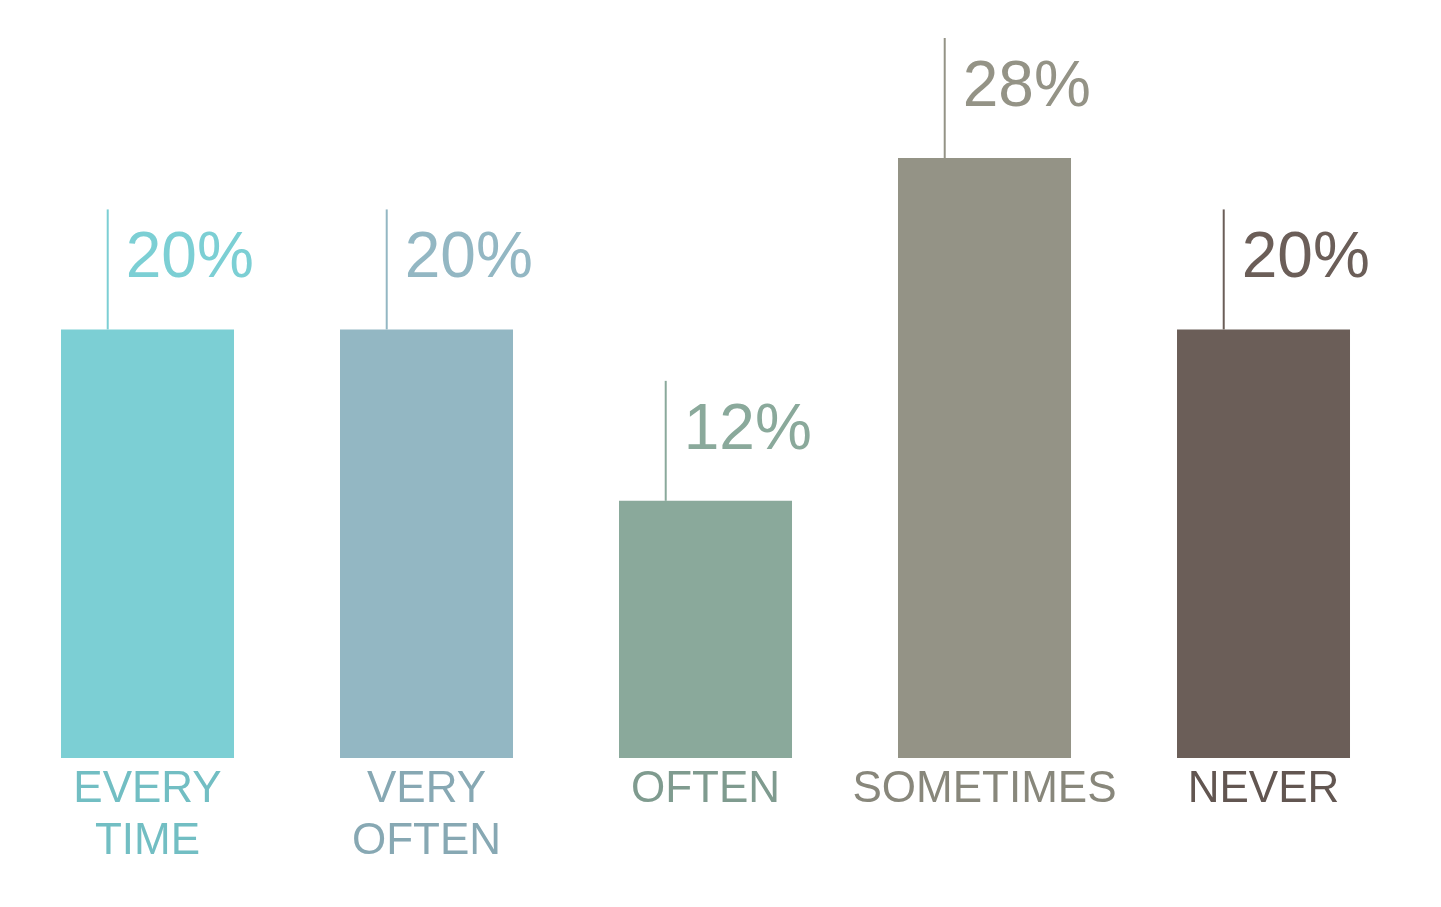  I want to click on x-tick-label: VERY OFTEN, so click(426, 812).